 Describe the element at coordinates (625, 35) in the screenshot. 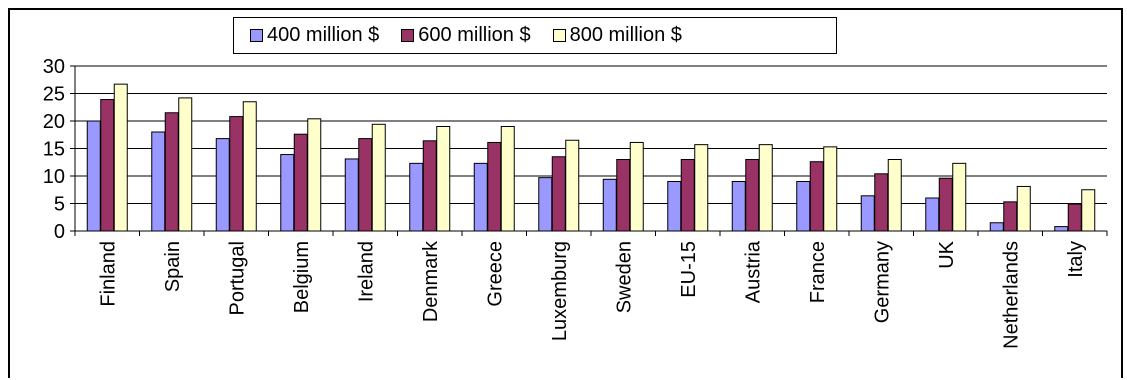

I see `legend-label-800: 800 million $` at that location.